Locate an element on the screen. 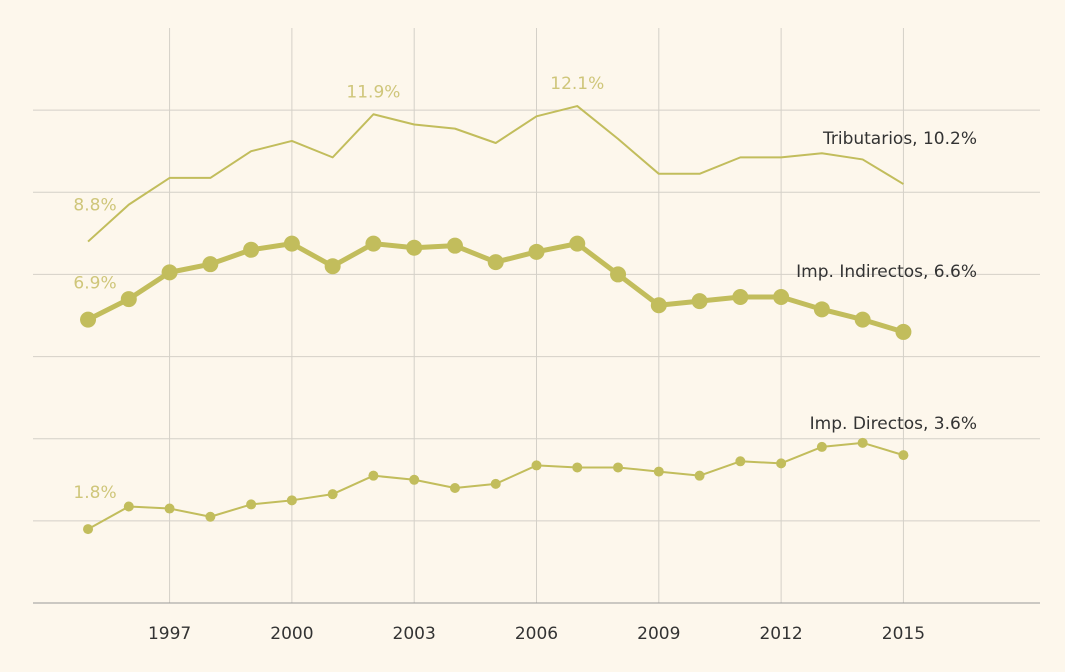 The width and height of the screenshot is (1065, 672). data-label: 12.1% is located at coordinates (577, 84).